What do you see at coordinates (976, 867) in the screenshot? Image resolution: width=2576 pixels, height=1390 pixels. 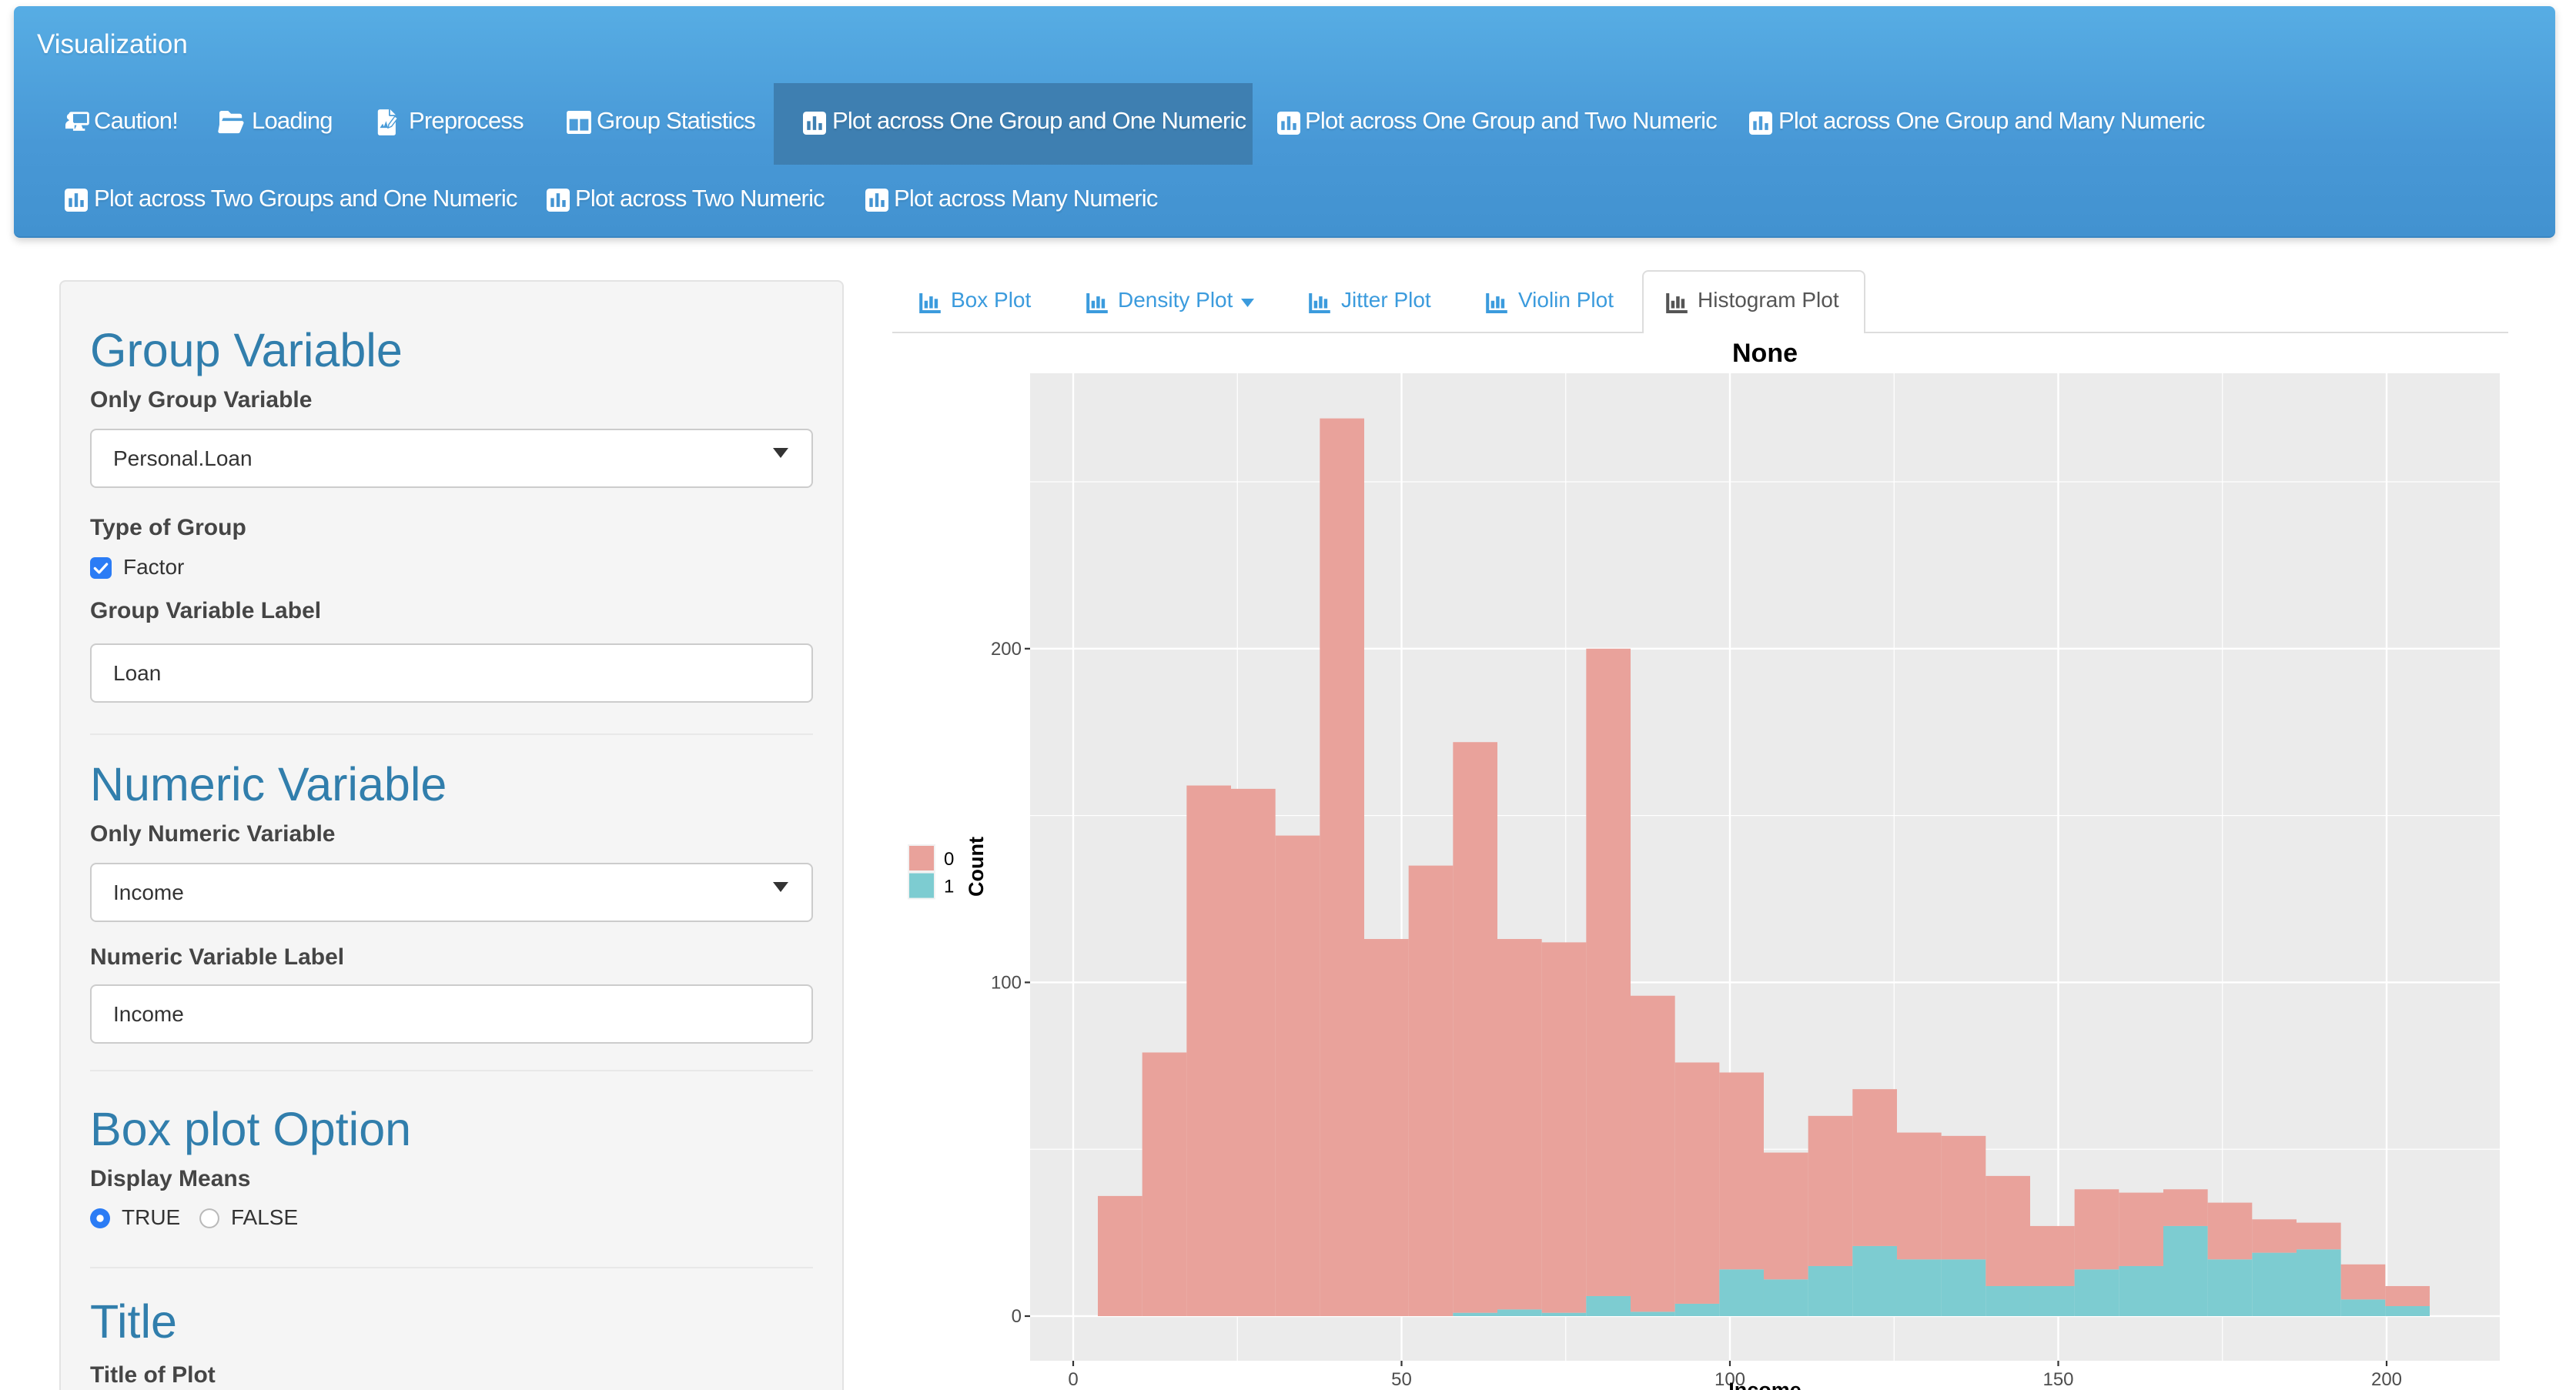 I see `svg-text: Count` at bounding box center [976, 867].